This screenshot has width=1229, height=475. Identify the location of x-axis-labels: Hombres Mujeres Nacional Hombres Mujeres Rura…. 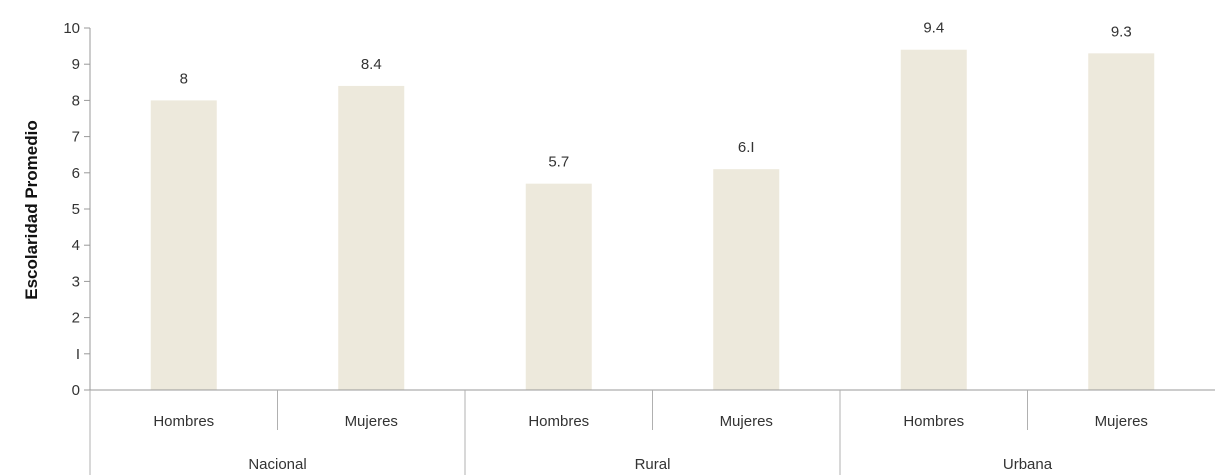
(650, 443).